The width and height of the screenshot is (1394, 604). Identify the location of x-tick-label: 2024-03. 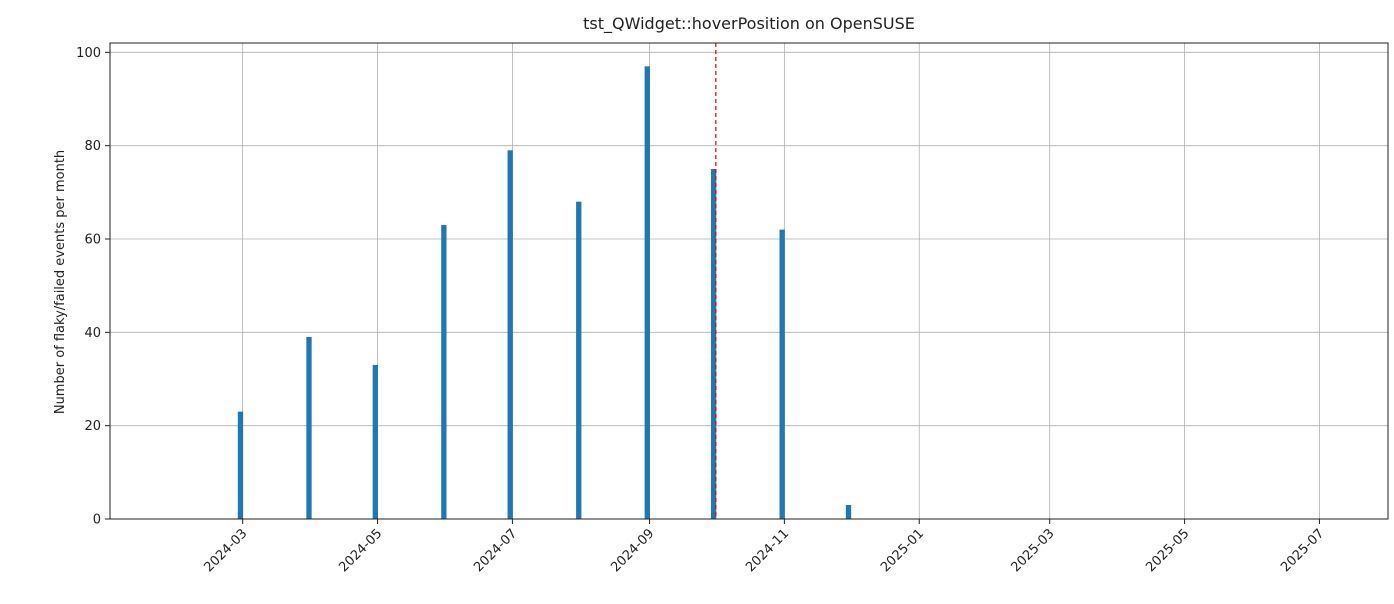
(225, 550).